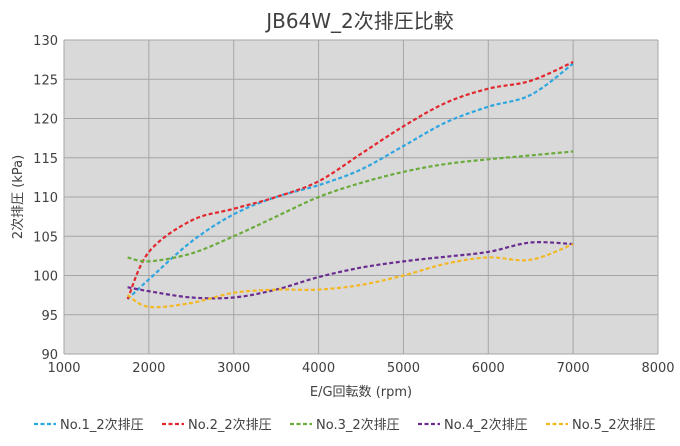 This screenshot has width=680, height=446. I want to click on legend-label: No.4_2次排圧, so click(486, 425).